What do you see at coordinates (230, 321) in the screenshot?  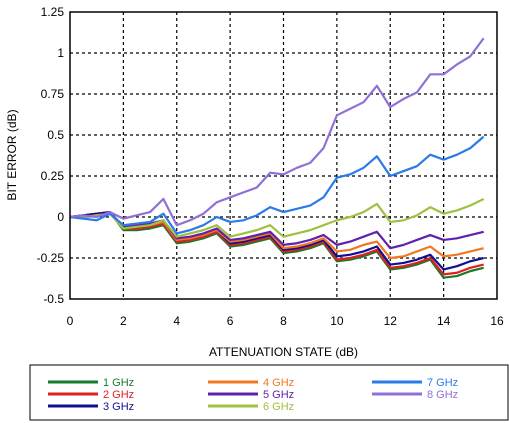 I see `x-tick-label: 6` at bounding box center [230, 321].